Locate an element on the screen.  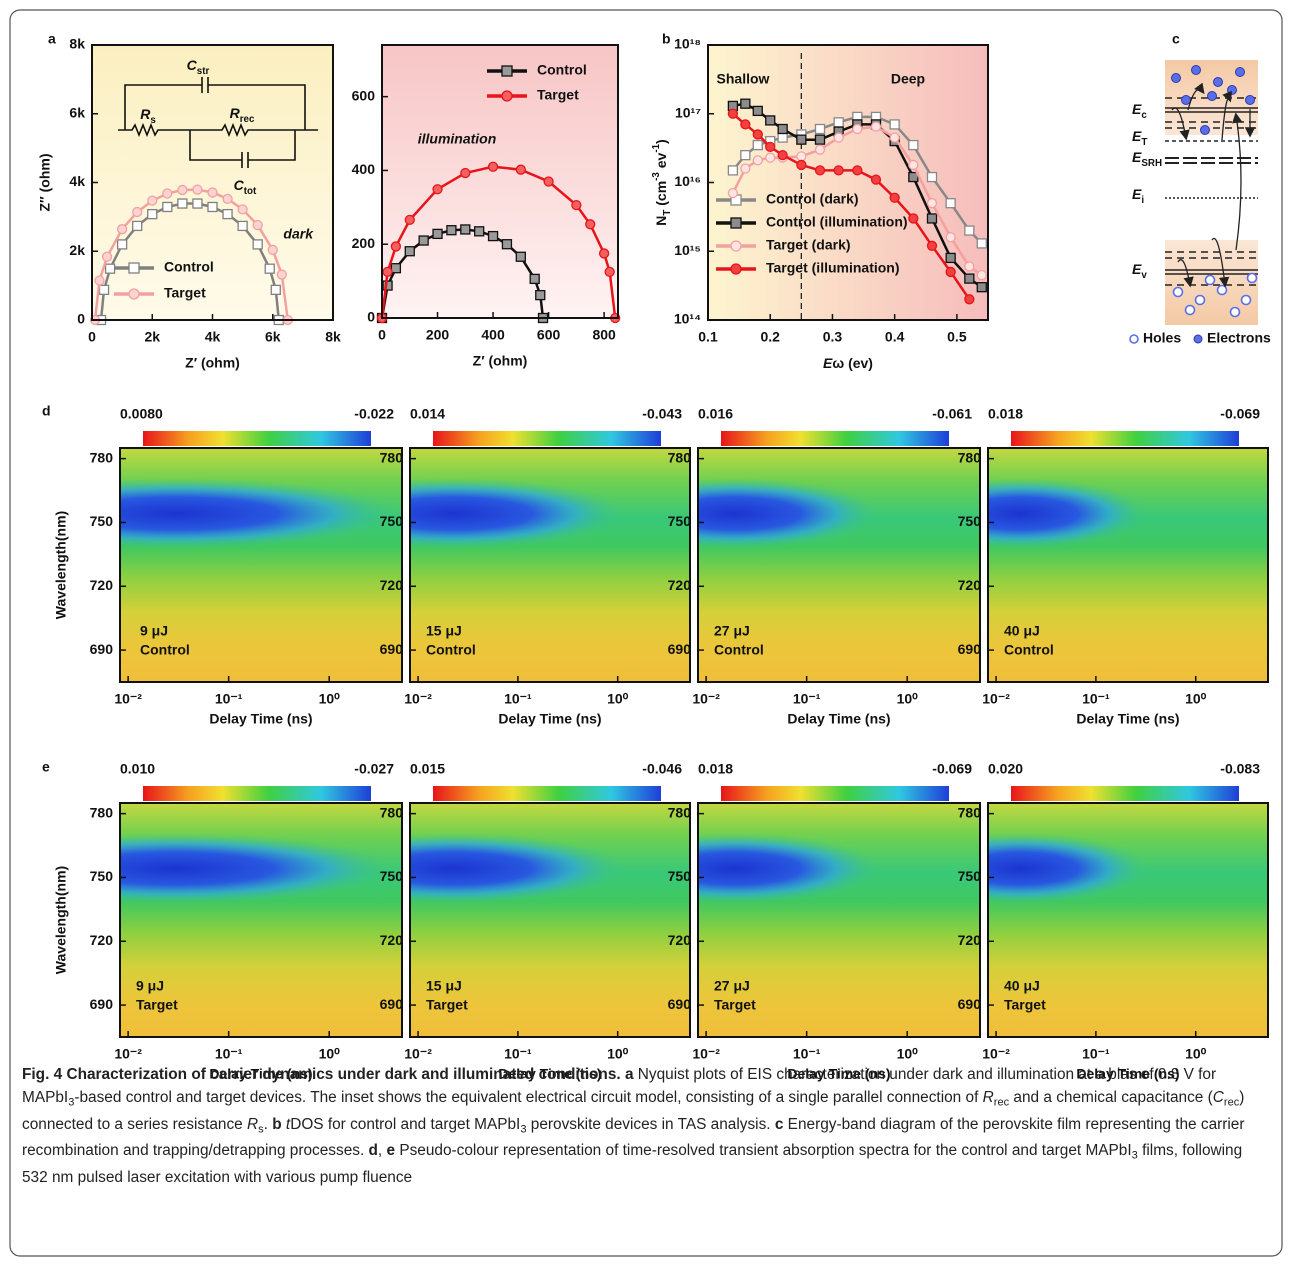
circuit-label-part: tot is located at coordinates (250, 191).